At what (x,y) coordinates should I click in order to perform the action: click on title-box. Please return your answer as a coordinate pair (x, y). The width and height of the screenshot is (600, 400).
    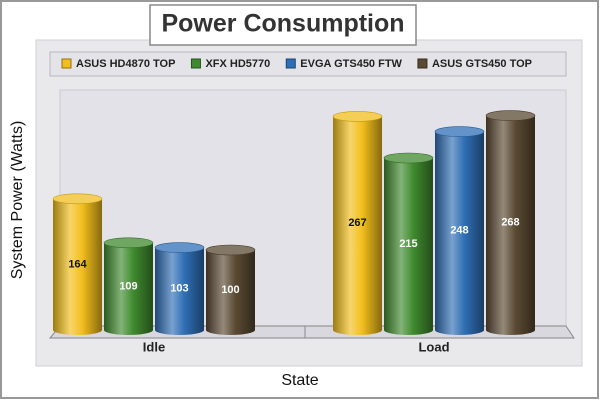
    Looking at the image, I should click on (283, 25).